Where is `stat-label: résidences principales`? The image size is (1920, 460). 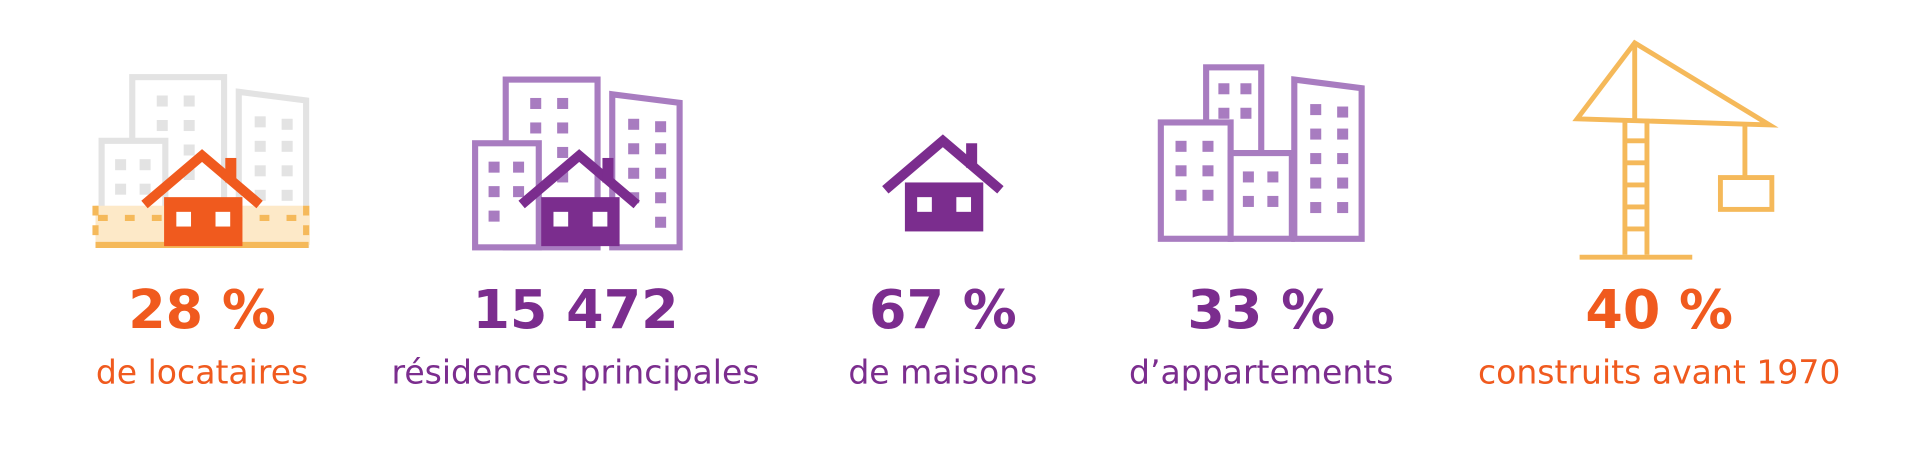 stat-label: résidences principales is located at coordinates (575, 371).